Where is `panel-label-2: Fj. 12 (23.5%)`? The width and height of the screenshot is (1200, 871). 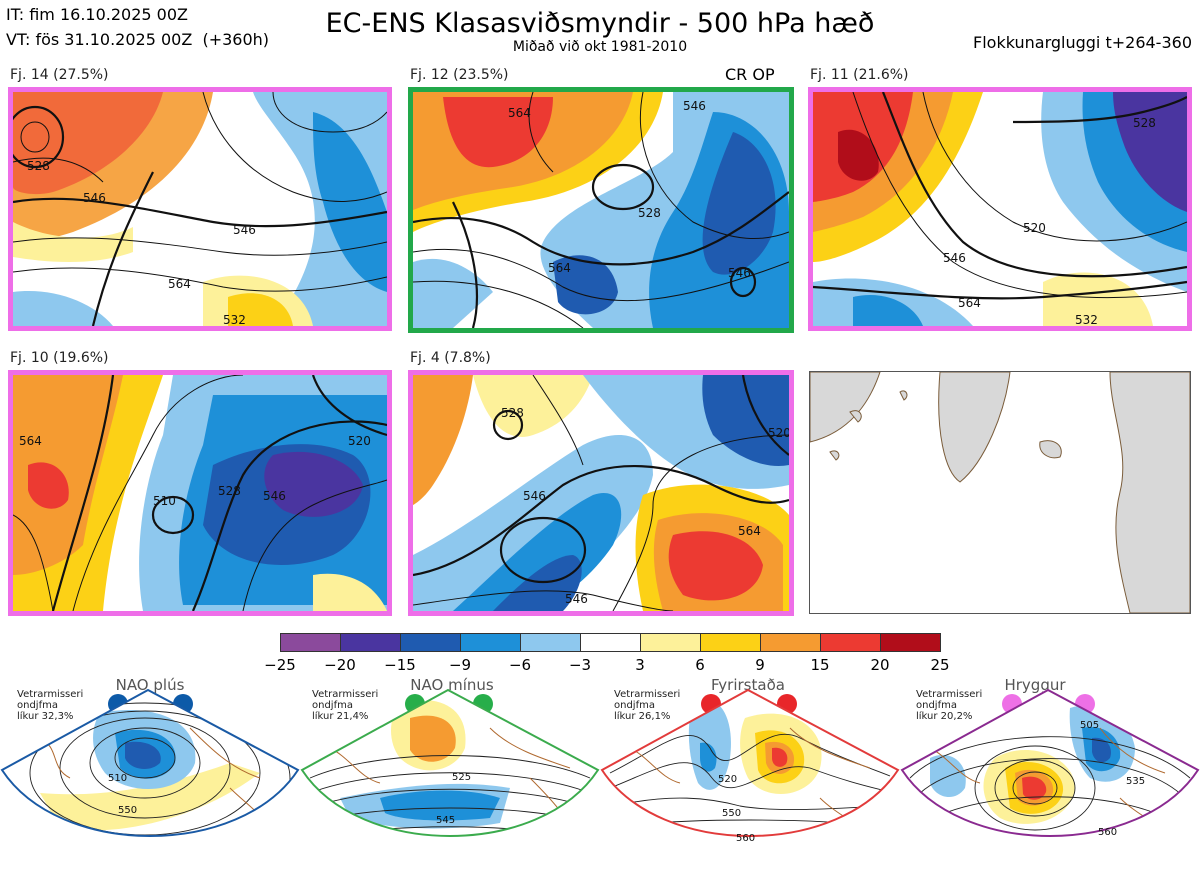
panel-label-2: Fj. 12 (23.5%) is located at coordinates (459, 75).